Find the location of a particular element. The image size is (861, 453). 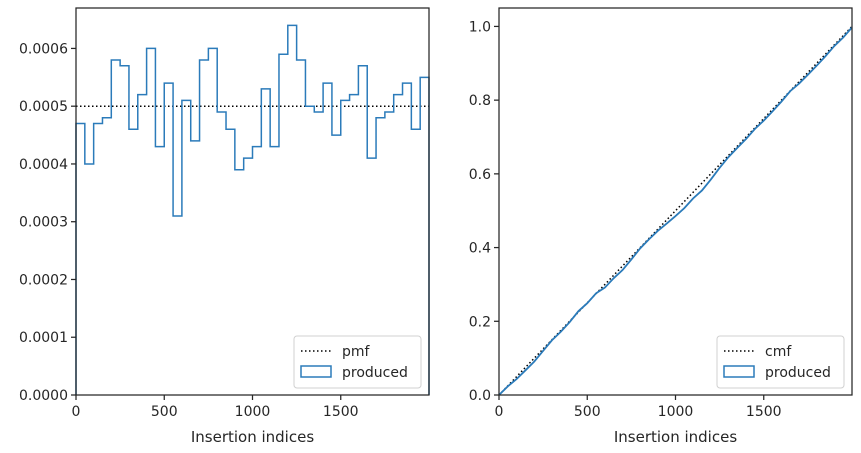

right-y-tick-label: 1.0 is located at coordinates (480, 27).